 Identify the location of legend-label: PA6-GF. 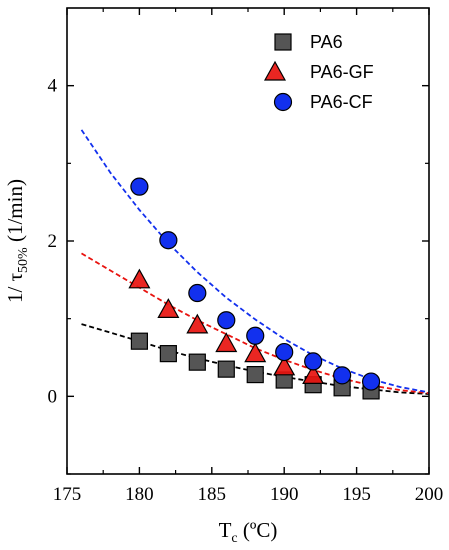
(342, 72).